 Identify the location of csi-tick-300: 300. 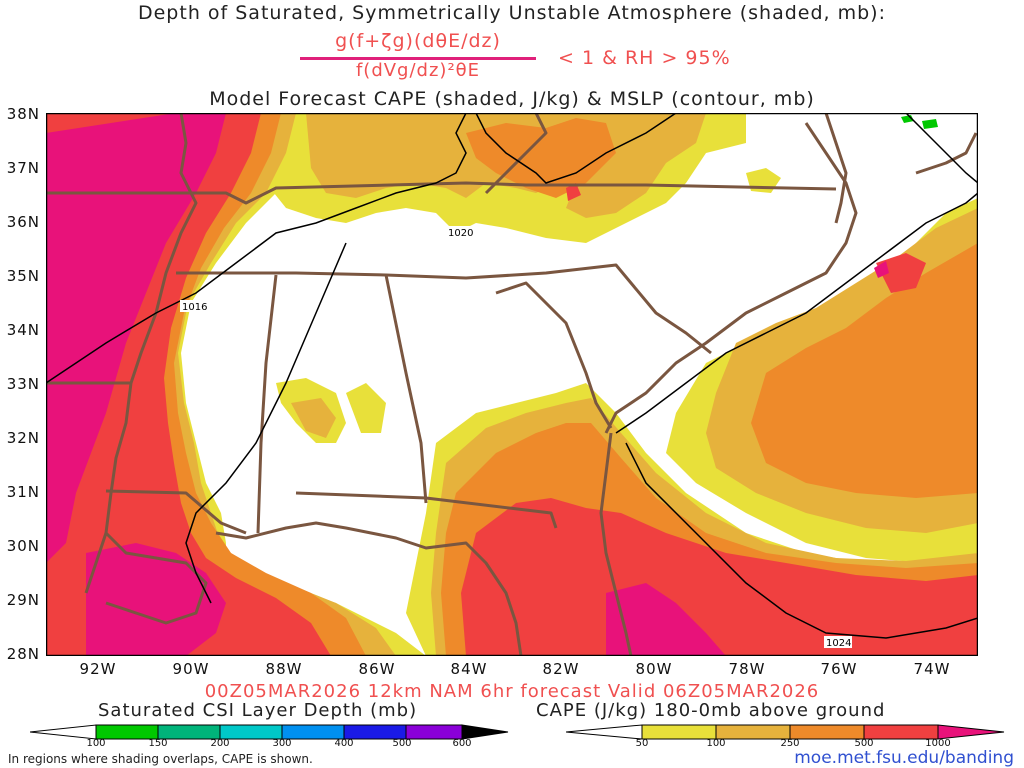
(282, 743).